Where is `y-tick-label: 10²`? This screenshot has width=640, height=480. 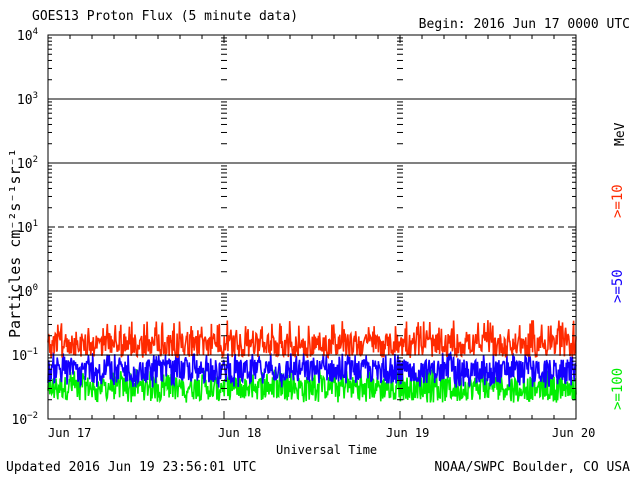 y-tick-label: 10² is located at coordinates (27, 163).